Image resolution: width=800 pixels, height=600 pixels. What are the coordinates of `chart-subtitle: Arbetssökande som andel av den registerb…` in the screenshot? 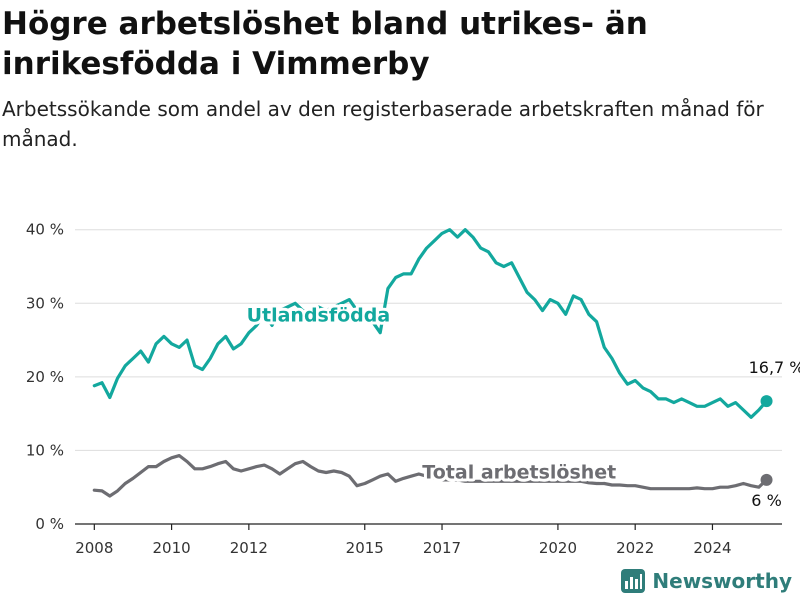 It's located at (383, 124).